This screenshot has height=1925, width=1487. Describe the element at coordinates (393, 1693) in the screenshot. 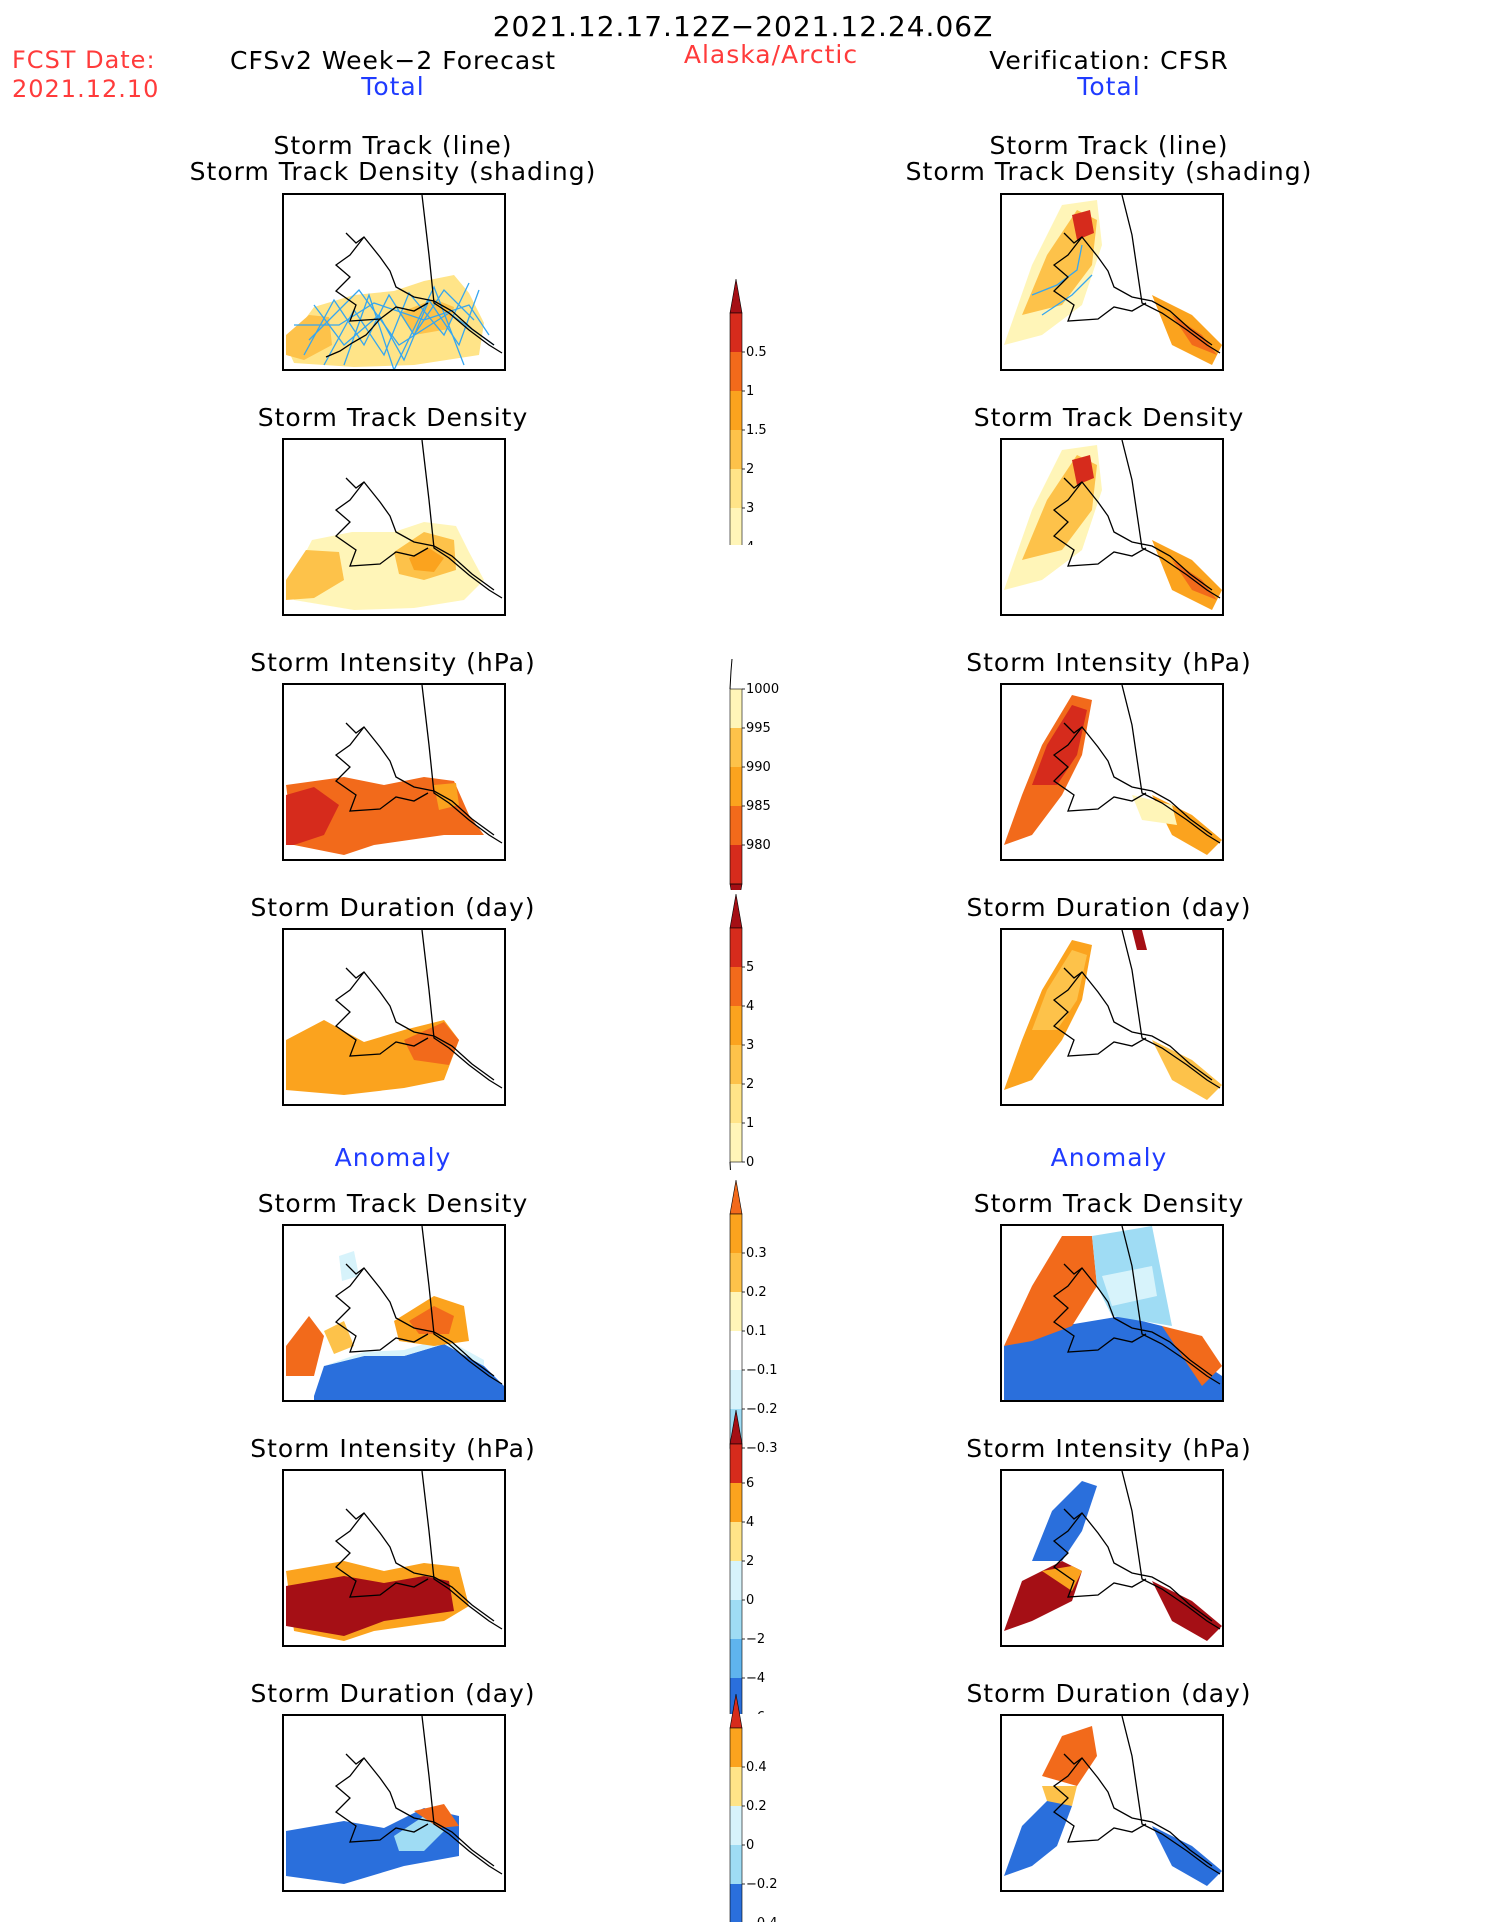

I see `title-anom-duration-left: Storm Duration (day)` at that location.